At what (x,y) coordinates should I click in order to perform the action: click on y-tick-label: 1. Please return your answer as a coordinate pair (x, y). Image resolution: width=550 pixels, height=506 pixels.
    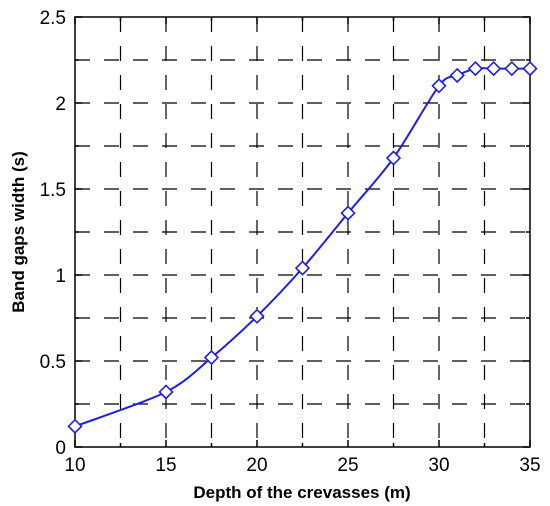
    Looking at the image, I should click on (60, 276).